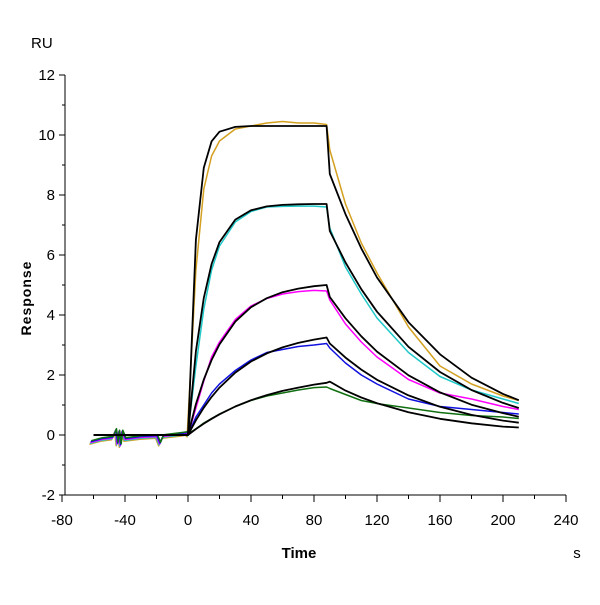 This screenshot has width=600, height=605. What do you see at coordinates (46, 75) in the screenshot?
I see `y-tick-label: 12` at bounding box center [46, 75].